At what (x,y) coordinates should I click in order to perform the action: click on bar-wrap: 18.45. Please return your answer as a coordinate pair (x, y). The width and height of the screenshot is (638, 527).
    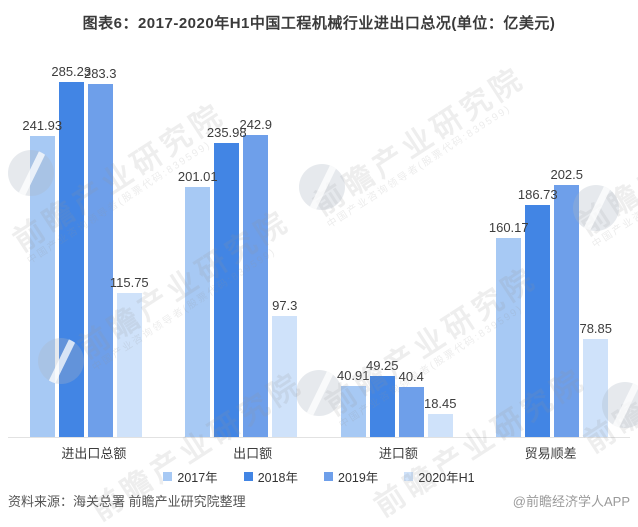
    Looking at the image, I should click on (440, 416).